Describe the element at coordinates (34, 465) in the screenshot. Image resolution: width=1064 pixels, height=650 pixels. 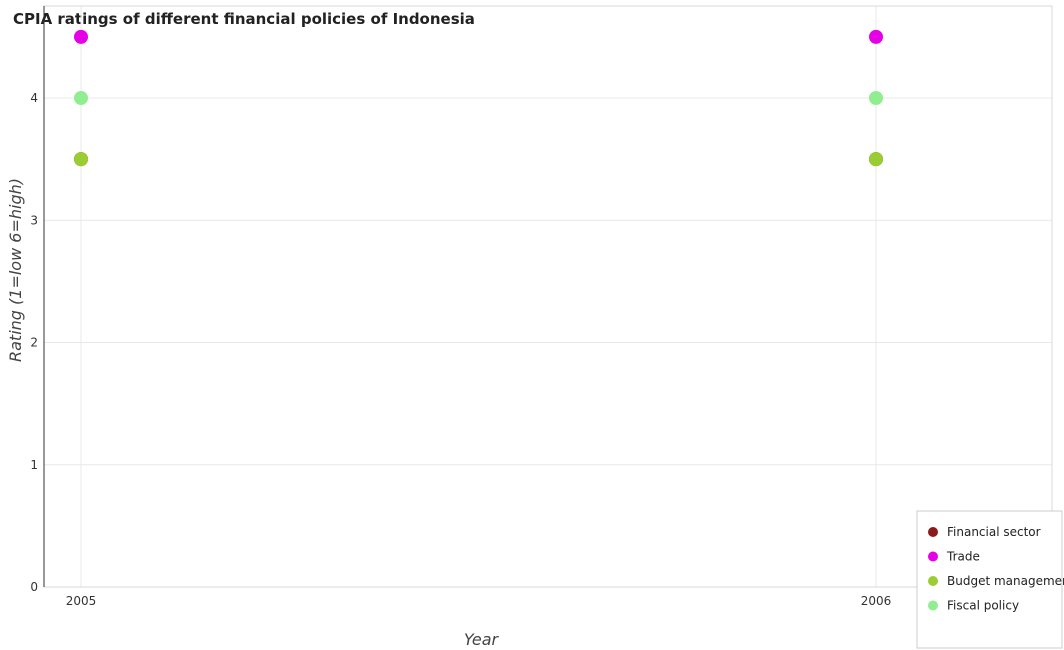
I see `y-tick-label: 1` at that location.